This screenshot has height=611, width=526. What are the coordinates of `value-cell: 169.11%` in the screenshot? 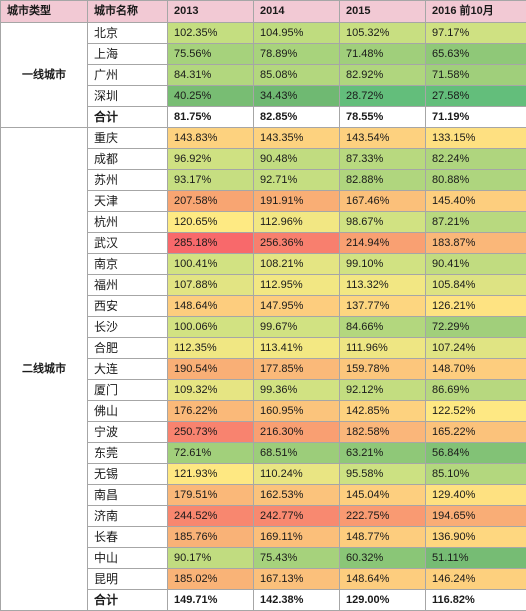 It's located at (297, 537).